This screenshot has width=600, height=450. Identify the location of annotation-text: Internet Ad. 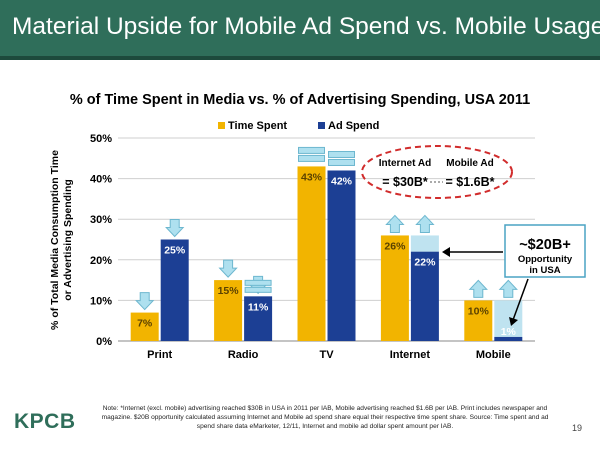
(405, 163).